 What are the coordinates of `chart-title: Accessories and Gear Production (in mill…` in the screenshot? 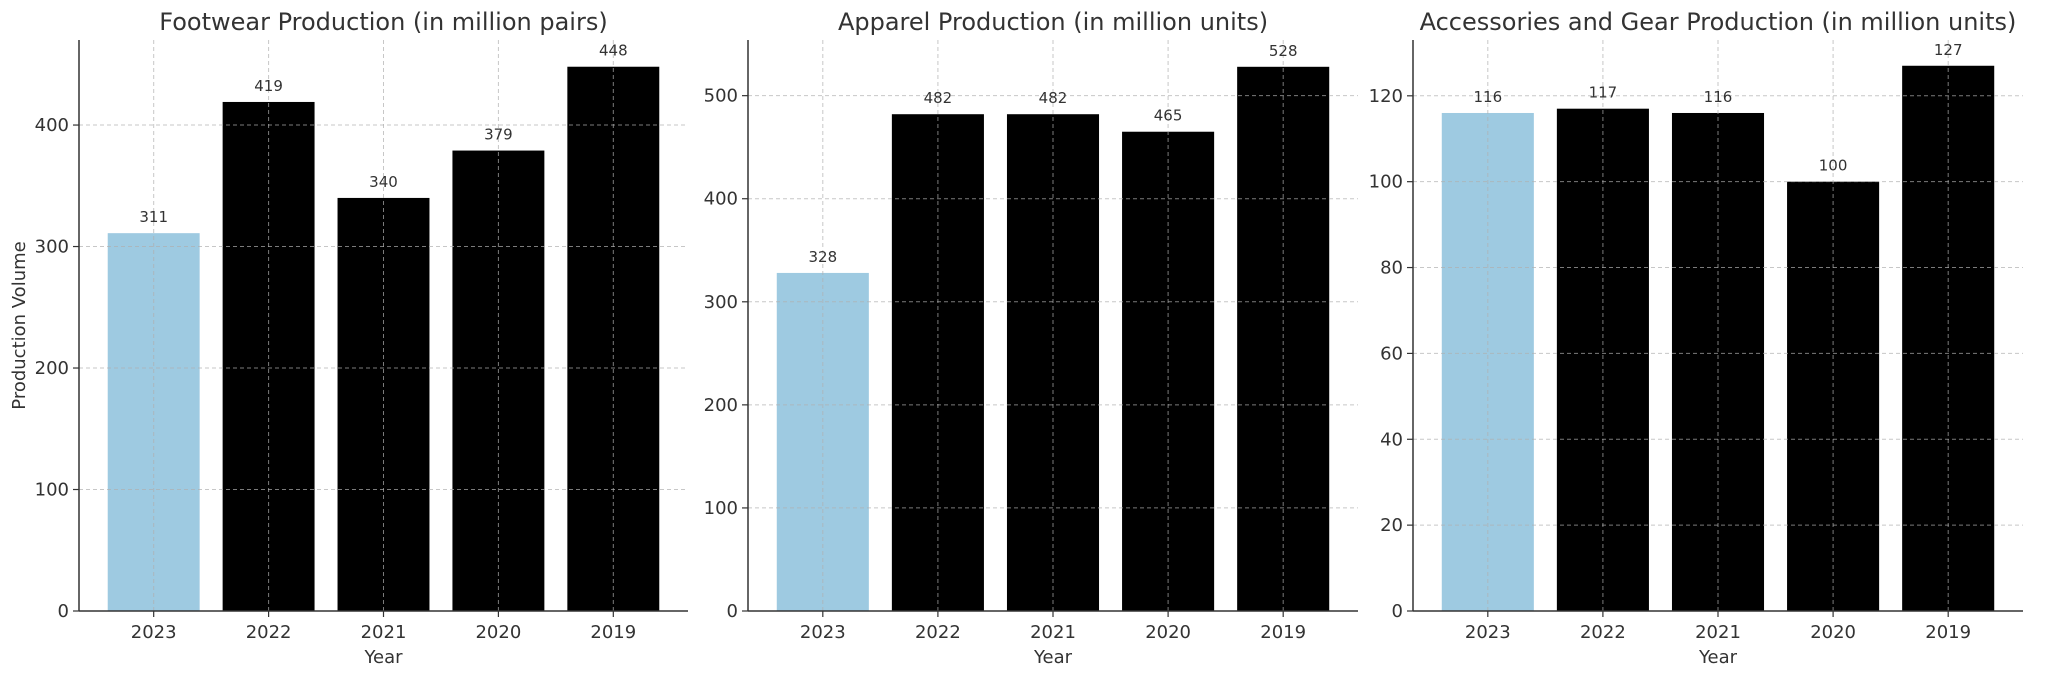 It's located at (1718, 22).